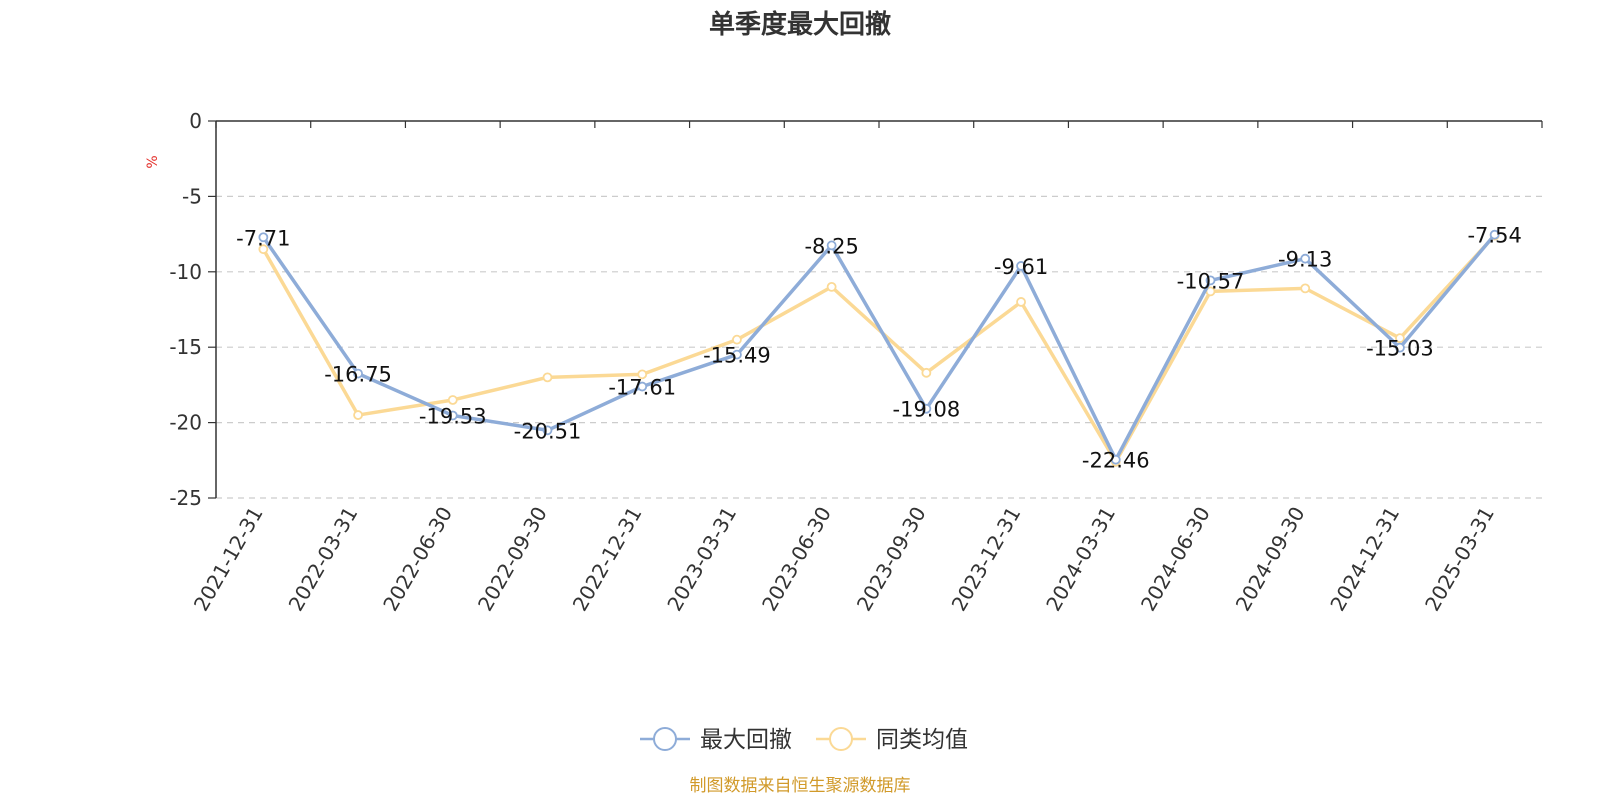 This screenshot has height=800, width=1600. I want to click on legend-item-2: 同类均值, so click(892, 740).